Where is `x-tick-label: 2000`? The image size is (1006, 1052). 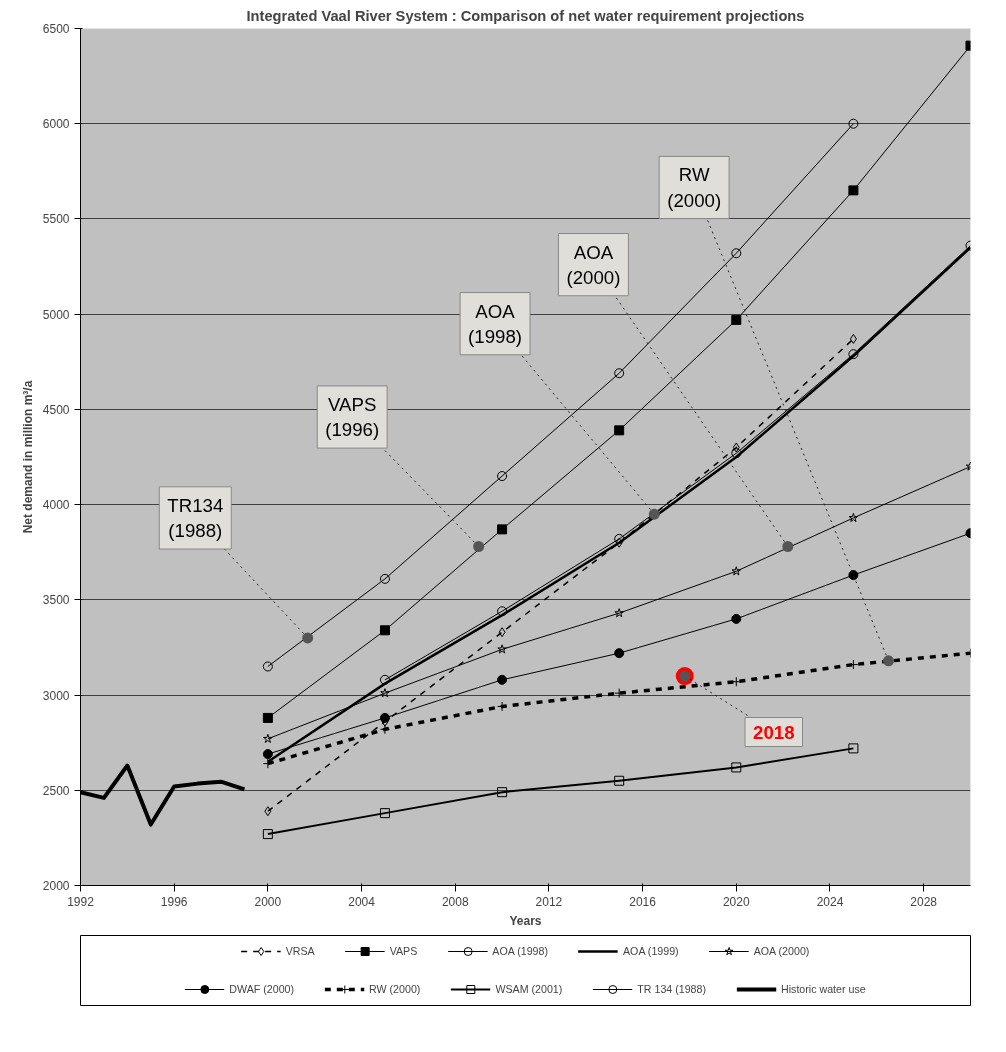 x-tick-label: 2000 is located at coordinates (268, 901).